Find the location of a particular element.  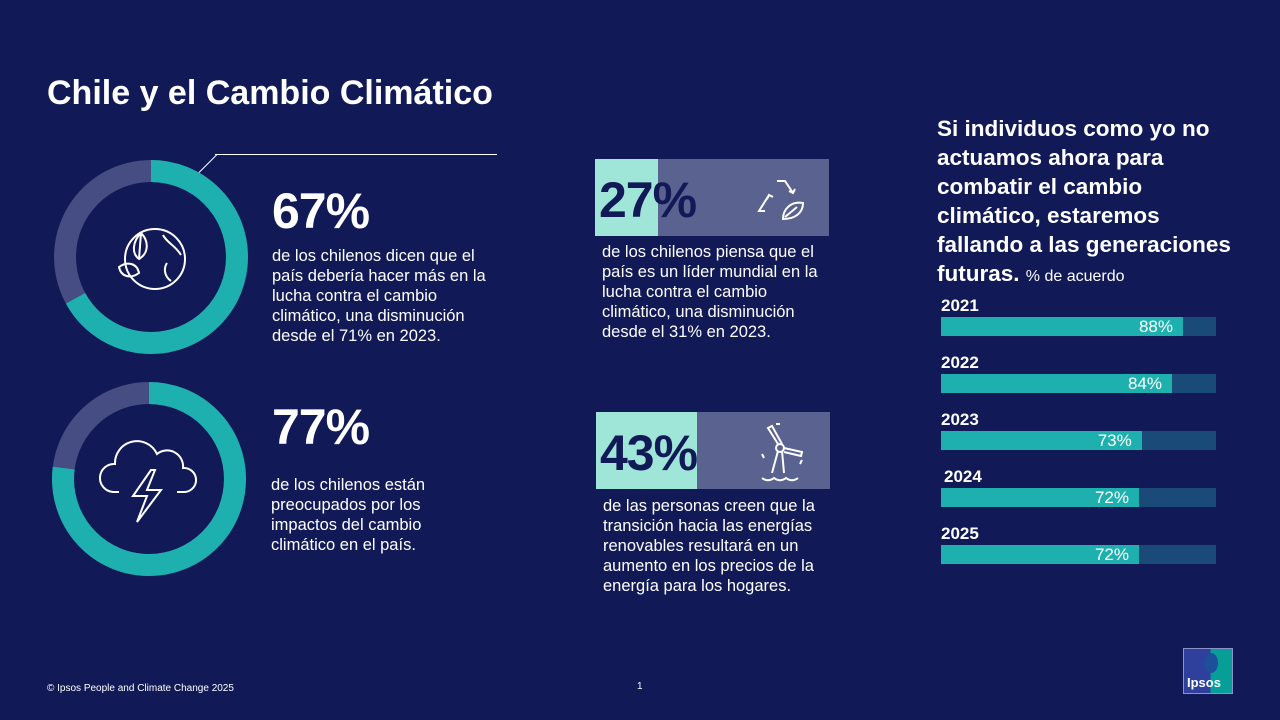

bar: 88% is located at coordinates (1062, 326).